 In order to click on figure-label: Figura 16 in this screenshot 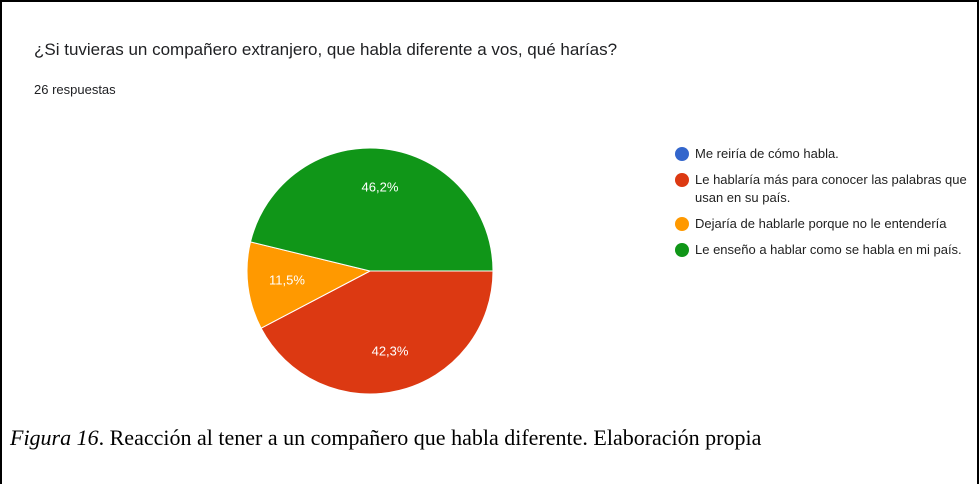, I will do `click(54, 437)`.